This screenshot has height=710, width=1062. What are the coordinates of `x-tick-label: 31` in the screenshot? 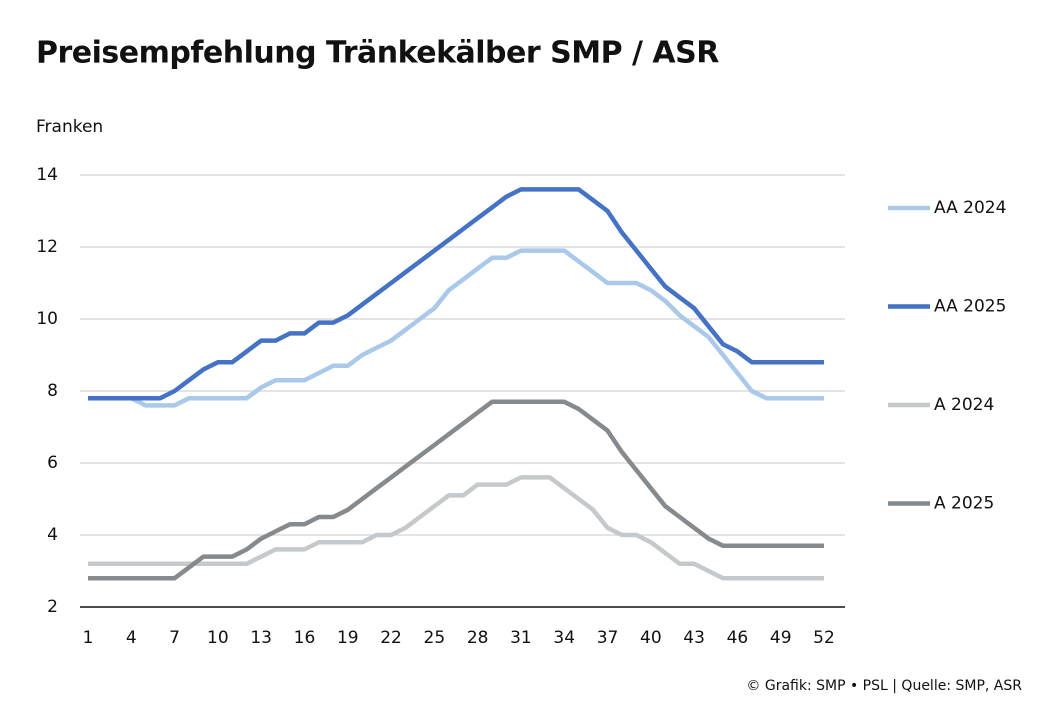 It's located at (521, 638).